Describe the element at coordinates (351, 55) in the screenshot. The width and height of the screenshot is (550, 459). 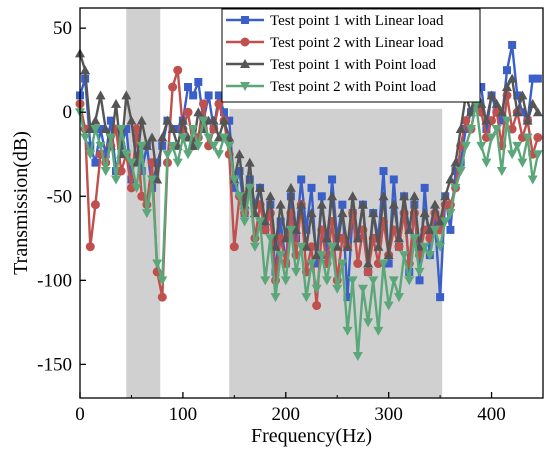
I see `legend-box` at that location.